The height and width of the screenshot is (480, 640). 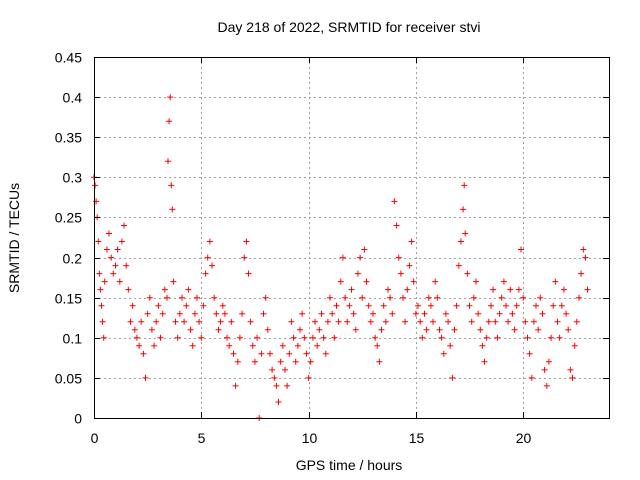 What do you see at coordinates (68, 58) in the screenshot?
I see `y-tick-label: 0.45` at bounding box center [68, 58].